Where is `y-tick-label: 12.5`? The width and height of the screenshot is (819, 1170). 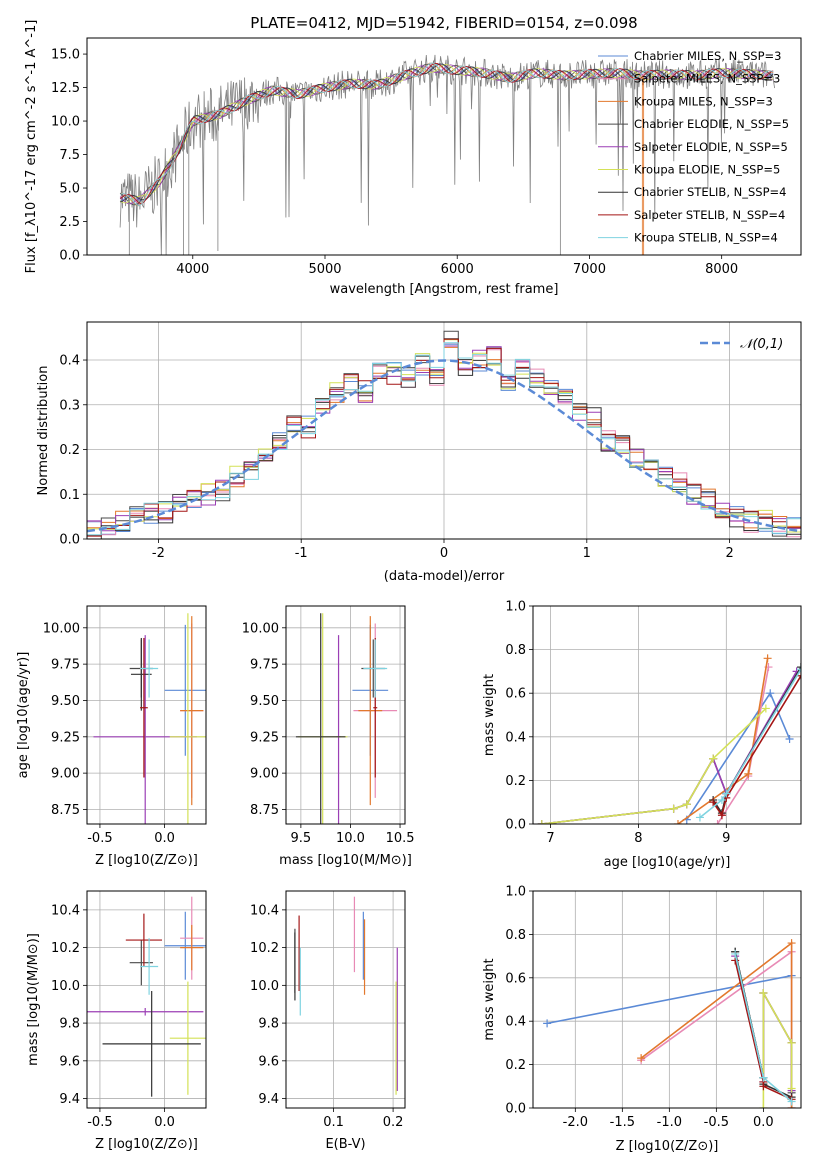
y-tick-label: 12.5 is located at coordinates (65, 88).